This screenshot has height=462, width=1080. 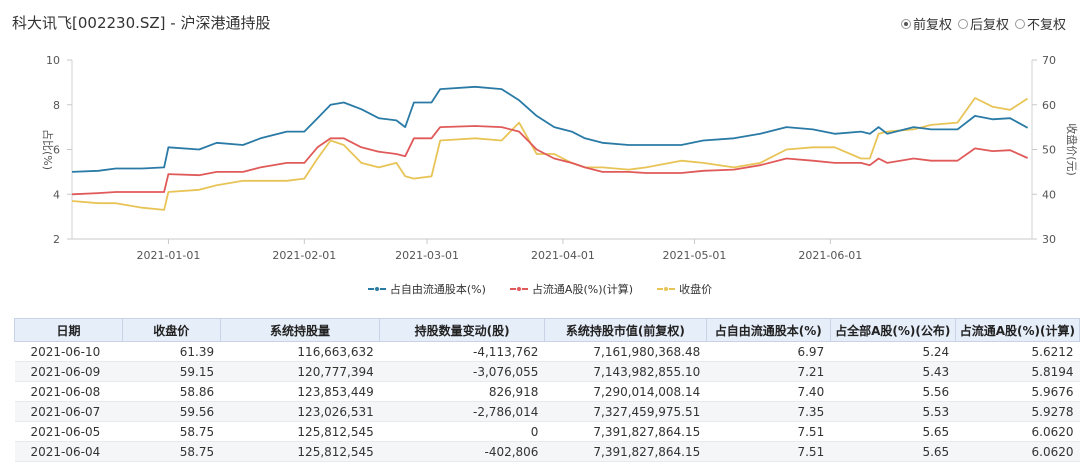 I want to click on radio-forward-adjusted: 前复权, so click(x=926, y=23).